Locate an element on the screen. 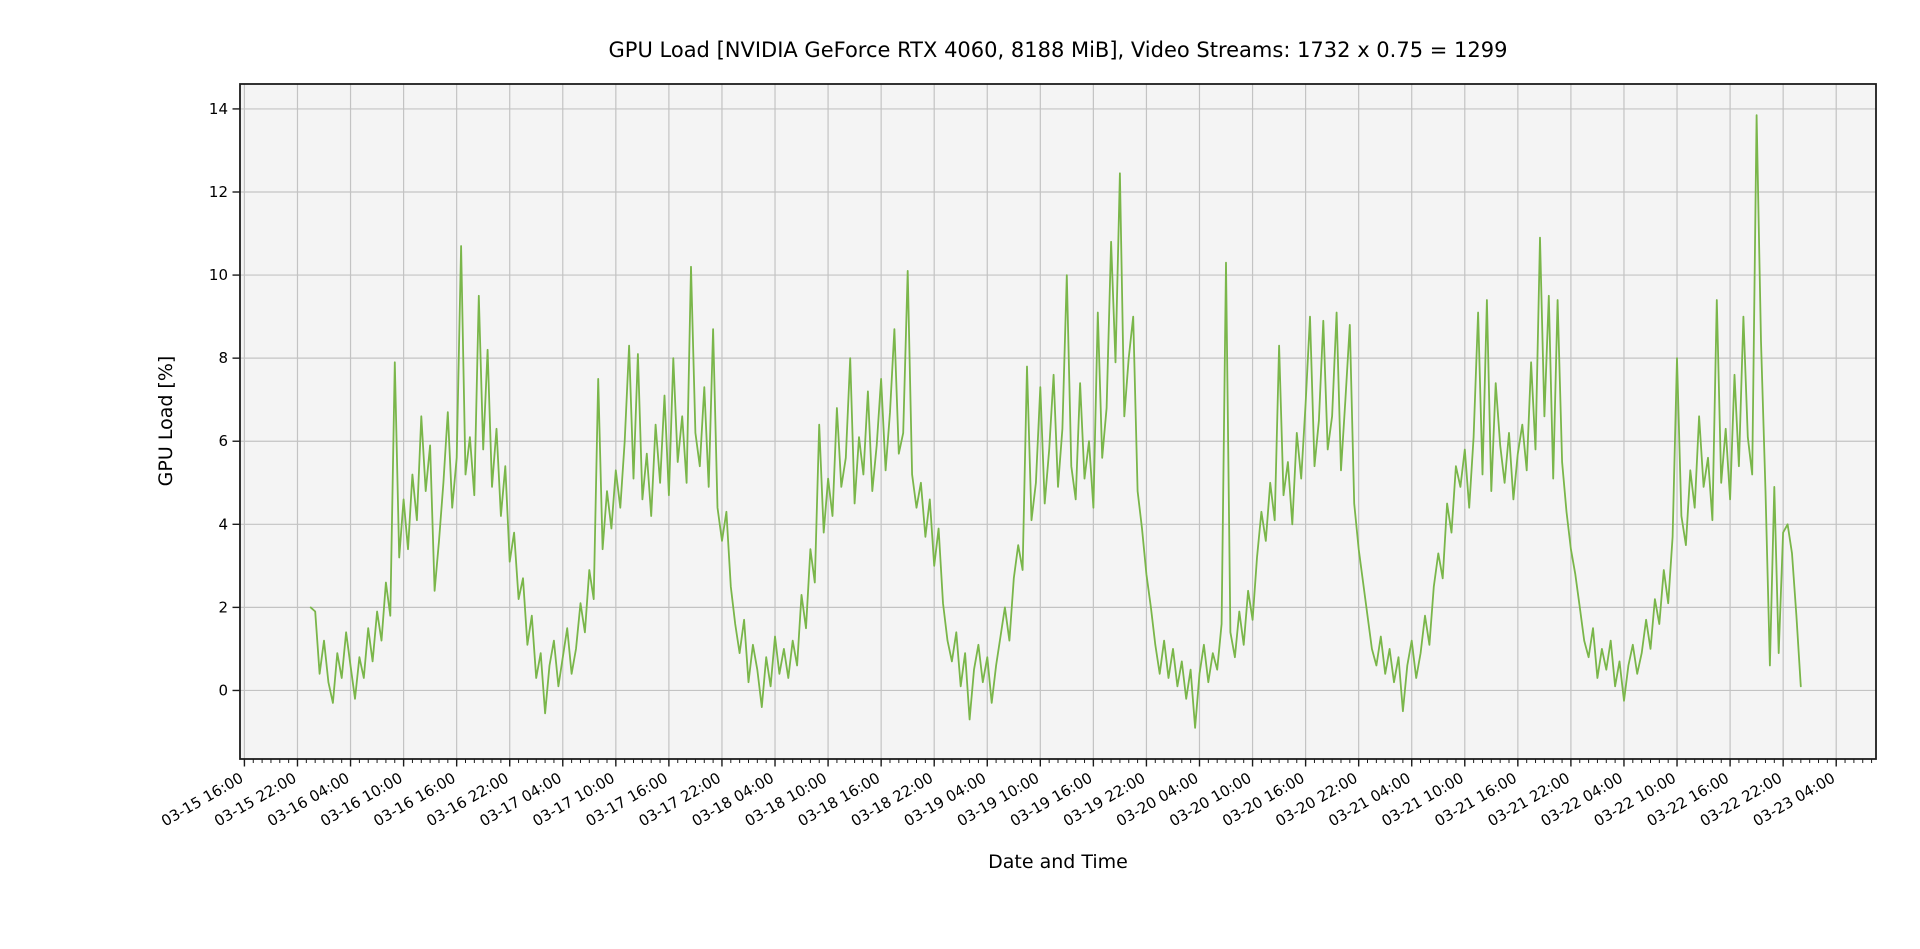 The width and height of the screenshot is (1920, 949). y-tick-label: 4 is located at coordinates (223, 524).